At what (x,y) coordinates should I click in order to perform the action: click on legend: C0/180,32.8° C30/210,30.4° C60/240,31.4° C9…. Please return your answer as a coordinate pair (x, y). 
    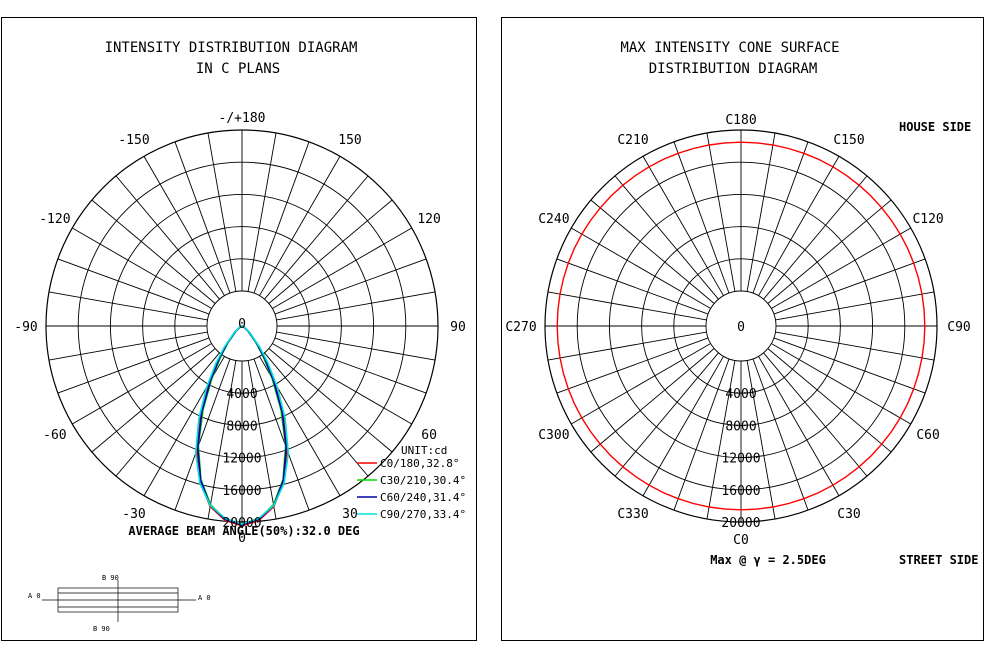
    Looking at the image, I should click on (411, 489).